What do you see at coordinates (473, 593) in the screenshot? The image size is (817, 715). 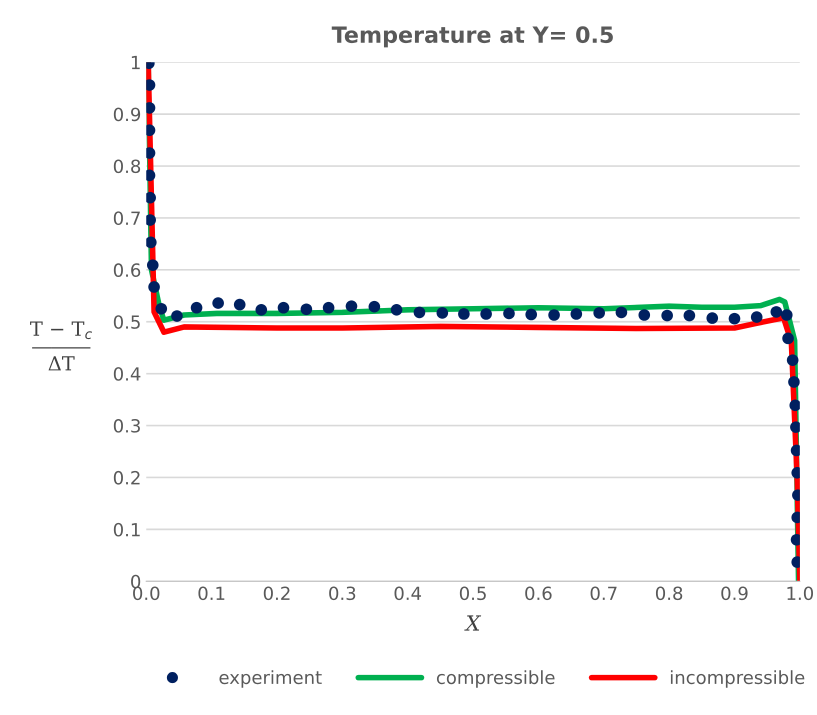 I see `x-tick-label: 0.5` at bounding box center [473, 593].